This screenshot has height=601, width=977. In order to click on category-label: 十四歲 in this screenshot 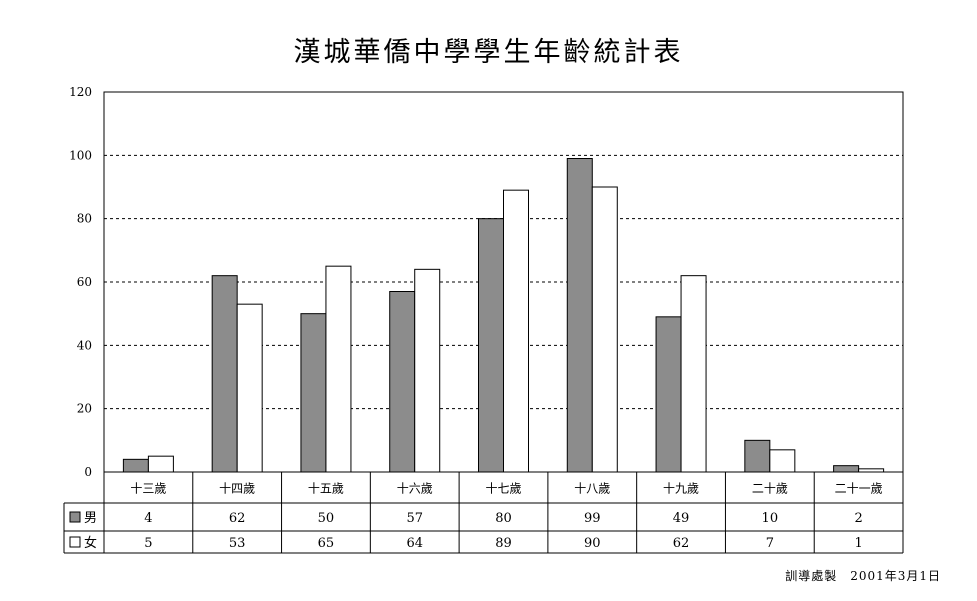, I will do `click(237, 489)`.